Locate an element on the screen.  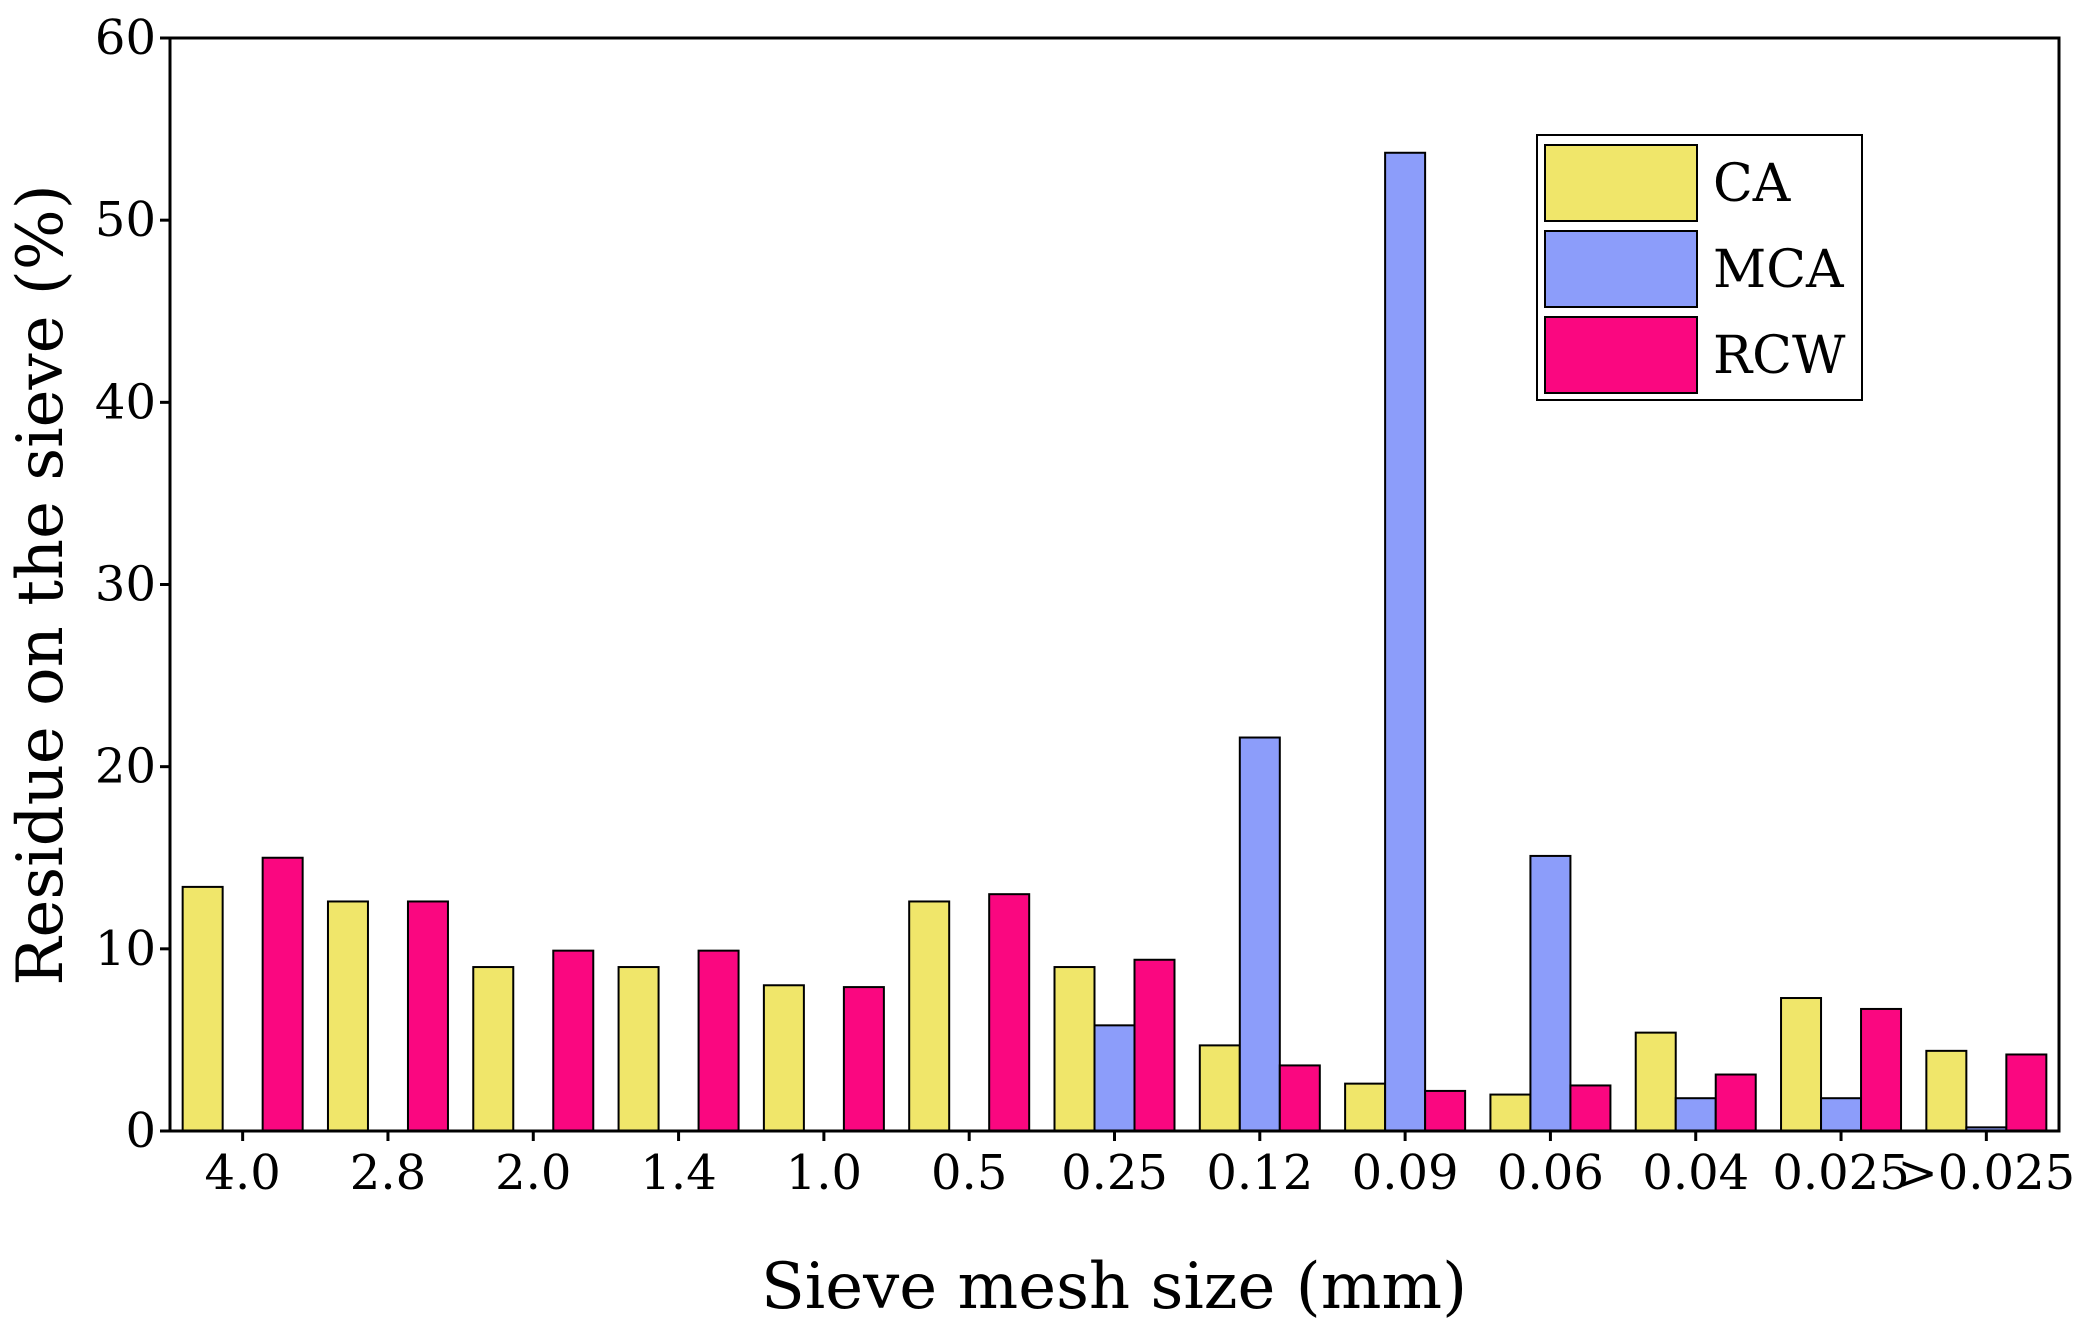
x-tick-label: 0.06 is located at coordinates (1550, 1173).